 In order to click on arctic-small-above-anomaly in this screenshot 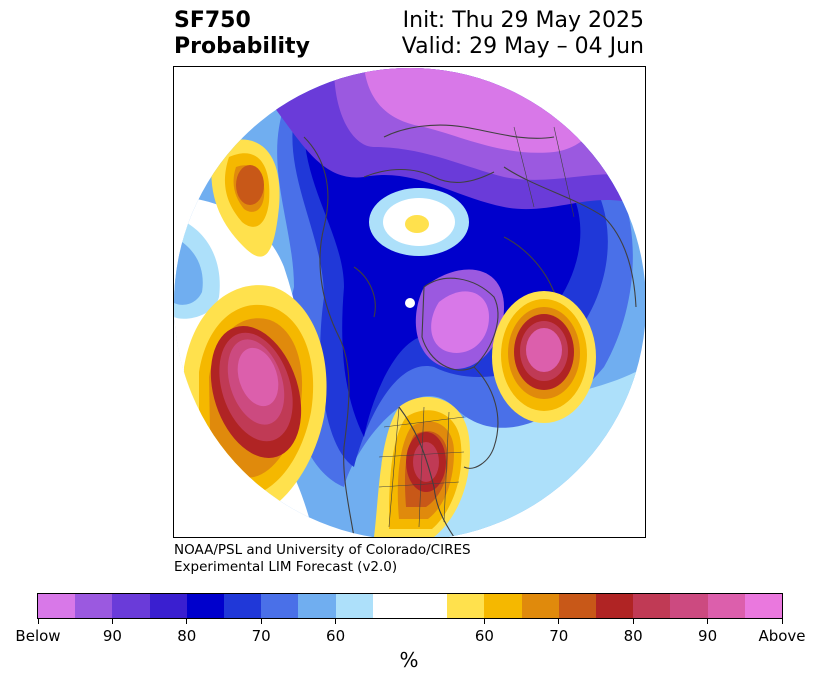, I will do `click(417, 224)`.